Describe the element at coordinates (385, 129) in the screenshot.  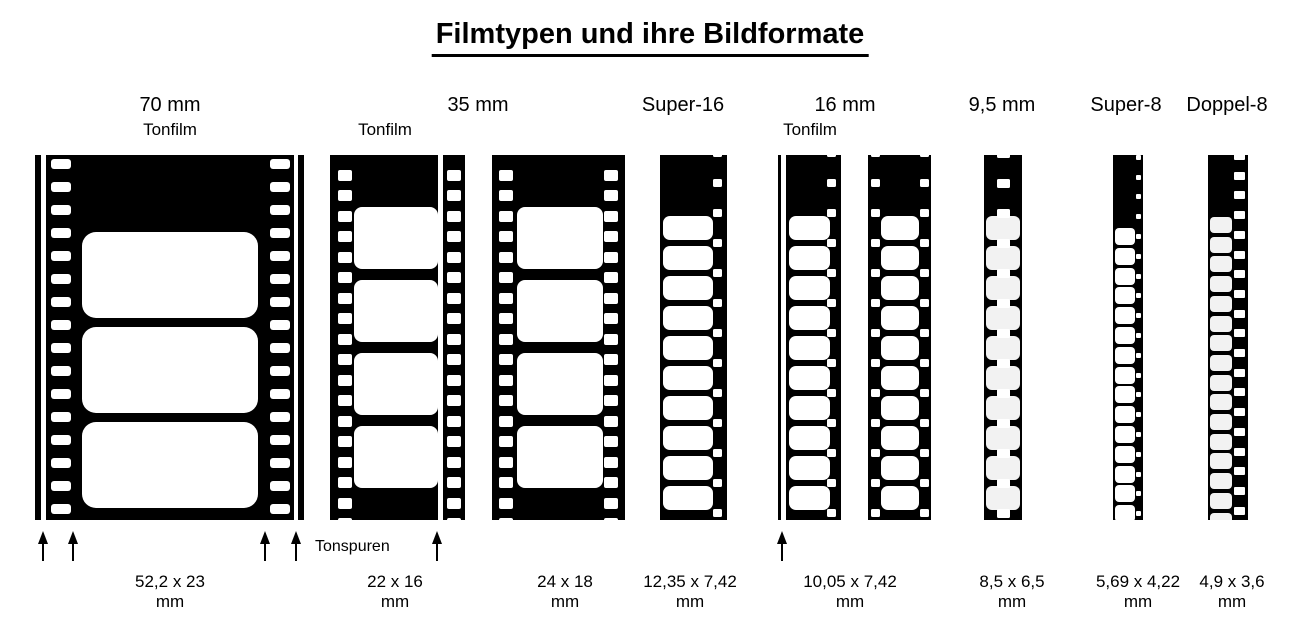
I see `format-subtitle-35mm-tonfilm: Tonfilm` at that location.